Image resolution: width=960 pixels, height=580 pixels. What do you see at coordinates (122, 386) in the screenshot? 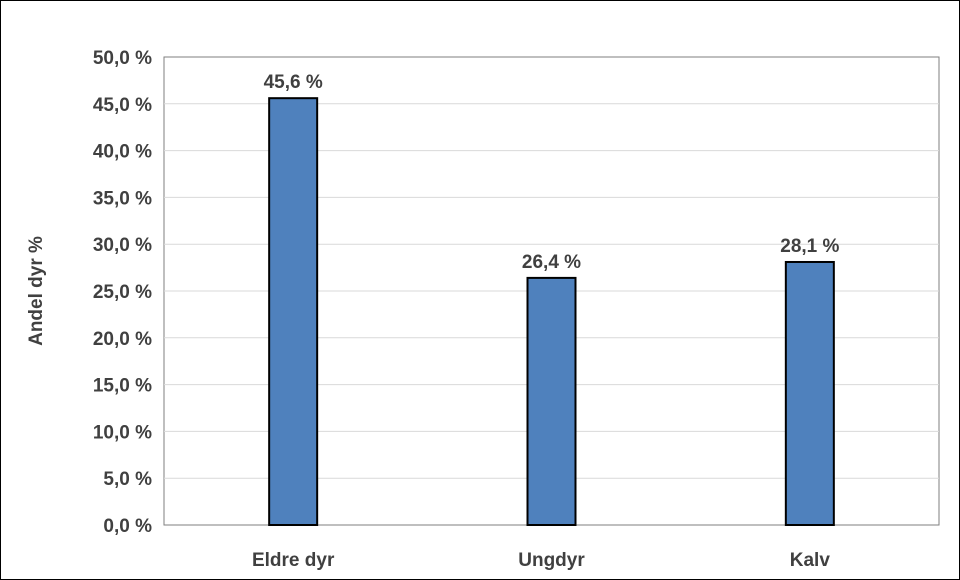
I see `y-tick-label: 15,0 %` at bounding box center [122, 386].